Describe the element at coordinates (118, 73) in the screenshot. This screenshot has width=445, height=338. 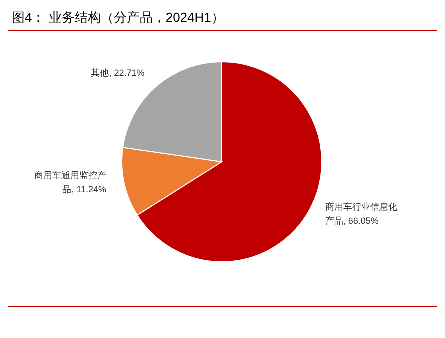
I see `slice-label: 其他, 22.71%` at that location.